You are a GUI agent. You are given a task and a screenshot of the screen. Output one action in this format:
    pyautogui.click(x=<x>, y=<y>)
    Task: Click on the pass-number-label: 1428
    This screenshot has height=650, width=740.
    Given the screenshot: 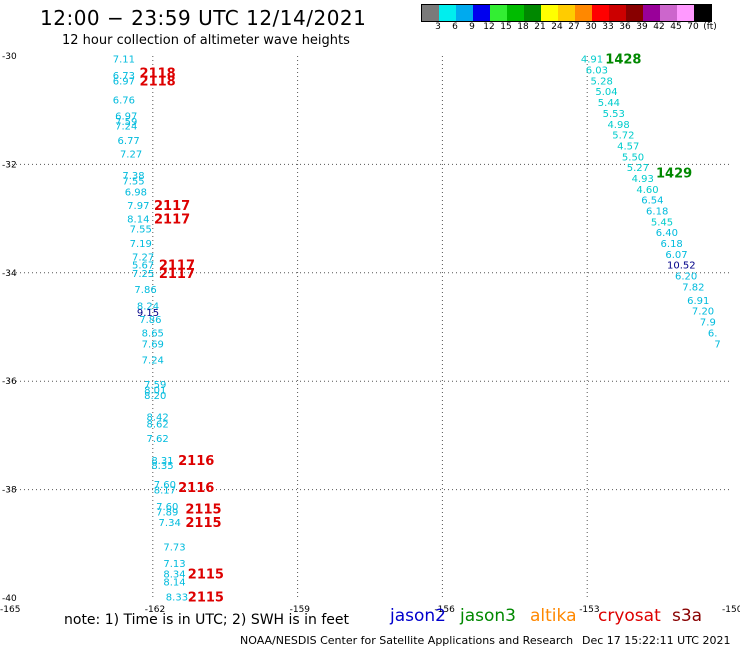 What is the action you would take?
    pyautogui.click(x=623, y=60)
    